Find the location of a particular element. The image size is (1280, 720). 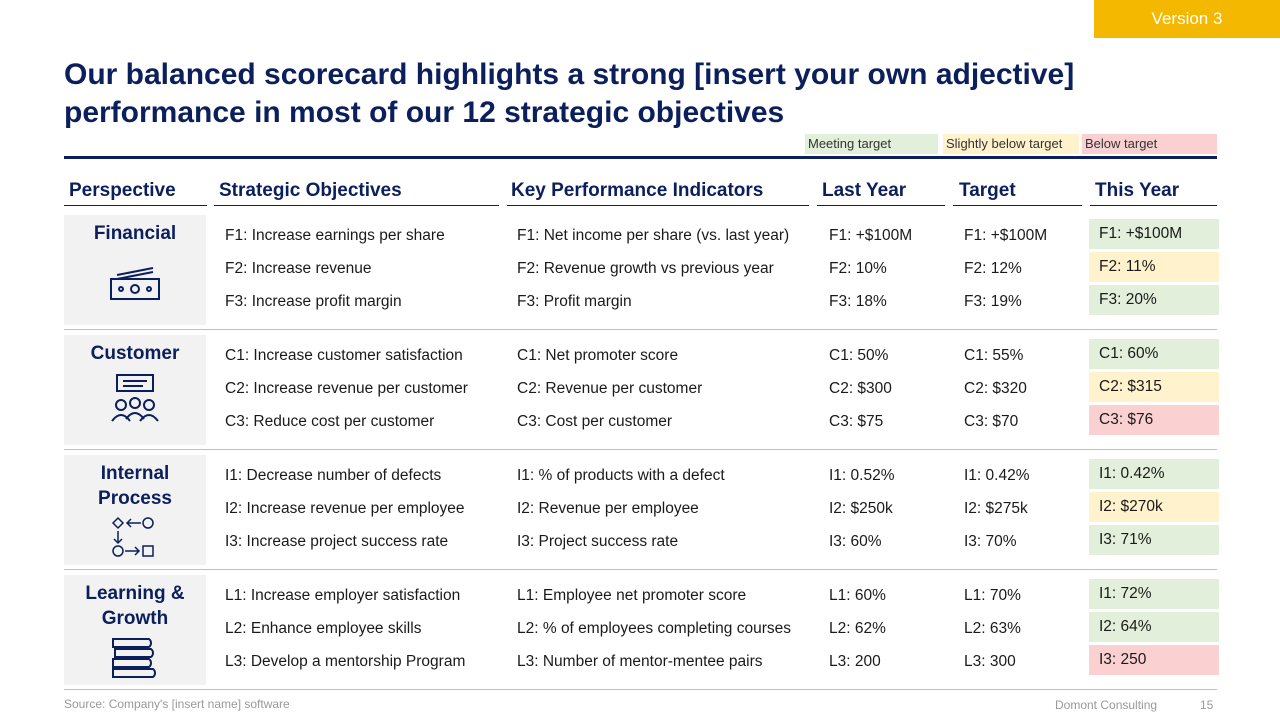

target: L1: 70% is located at coordinates (992, 595).